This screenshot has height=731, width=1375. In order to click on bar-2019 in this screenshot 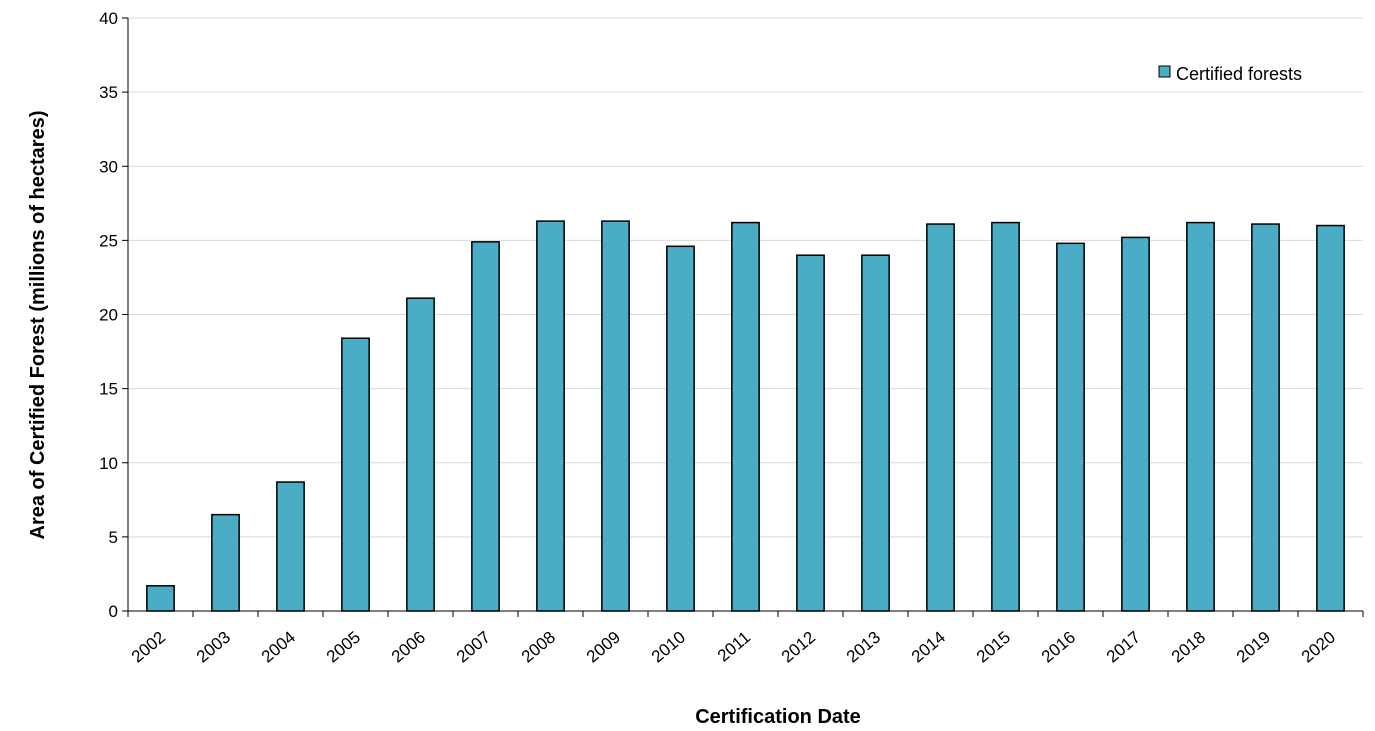, I will do `click(1265, 417)`.